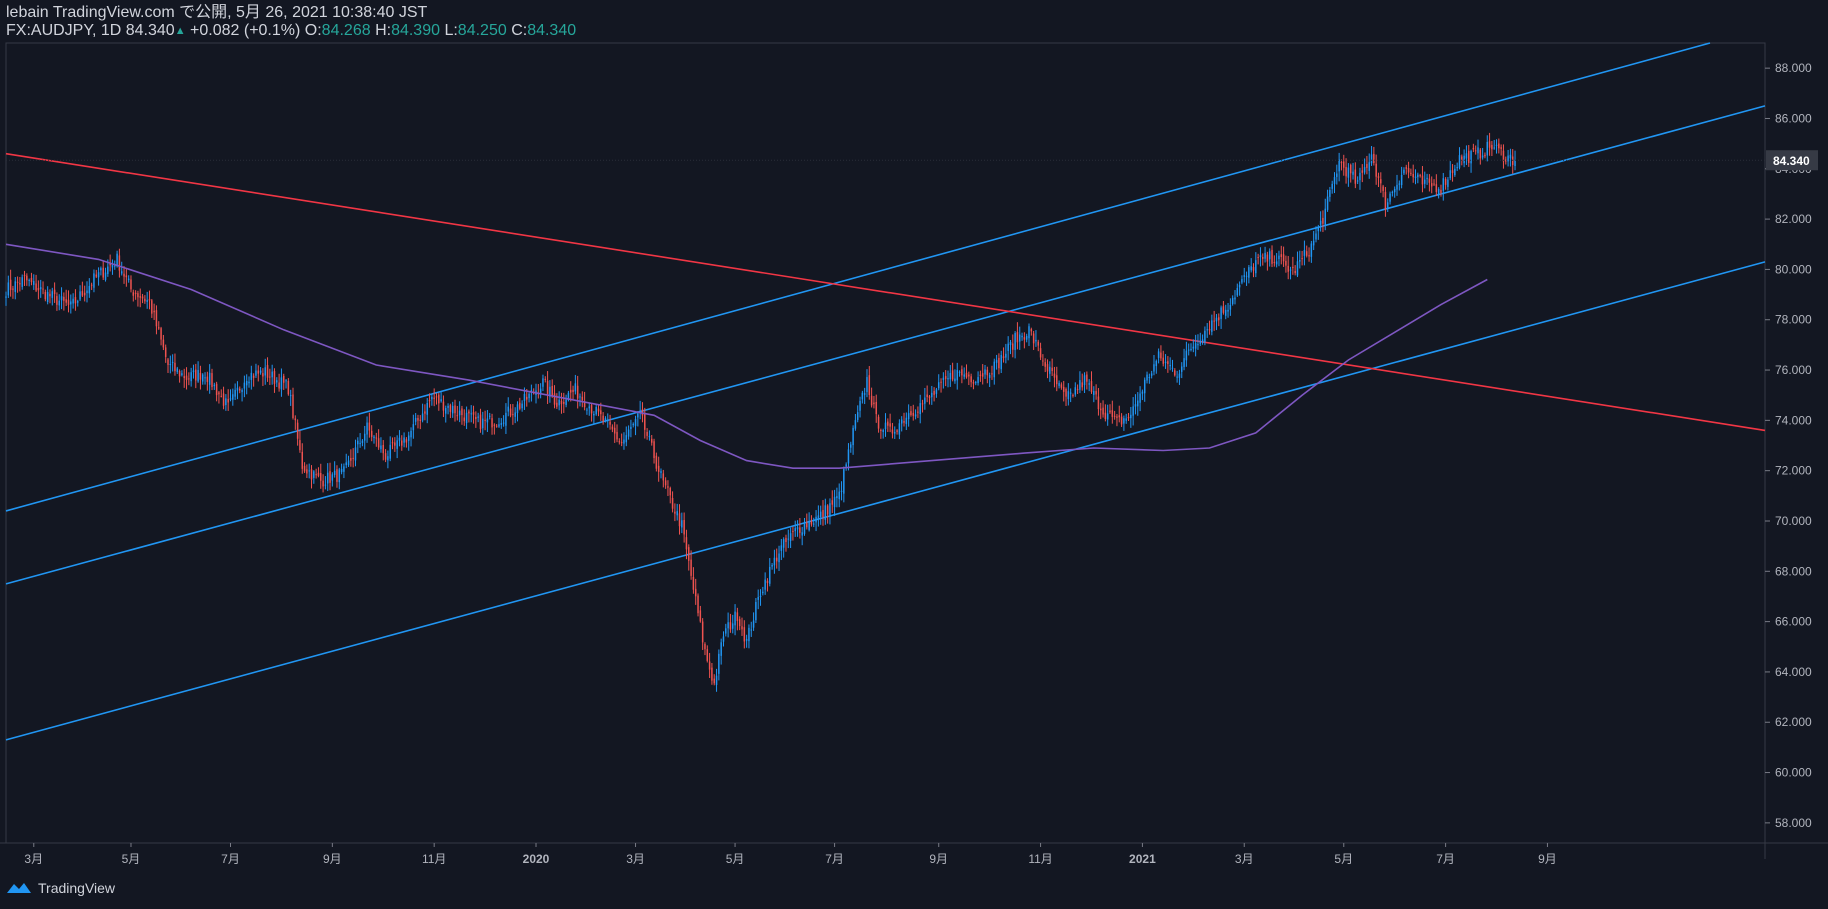 Image resolution: width=1828 pixels, height=909 pixels. I want to click on y-tick-label: 76.000, so click(1793, 370).